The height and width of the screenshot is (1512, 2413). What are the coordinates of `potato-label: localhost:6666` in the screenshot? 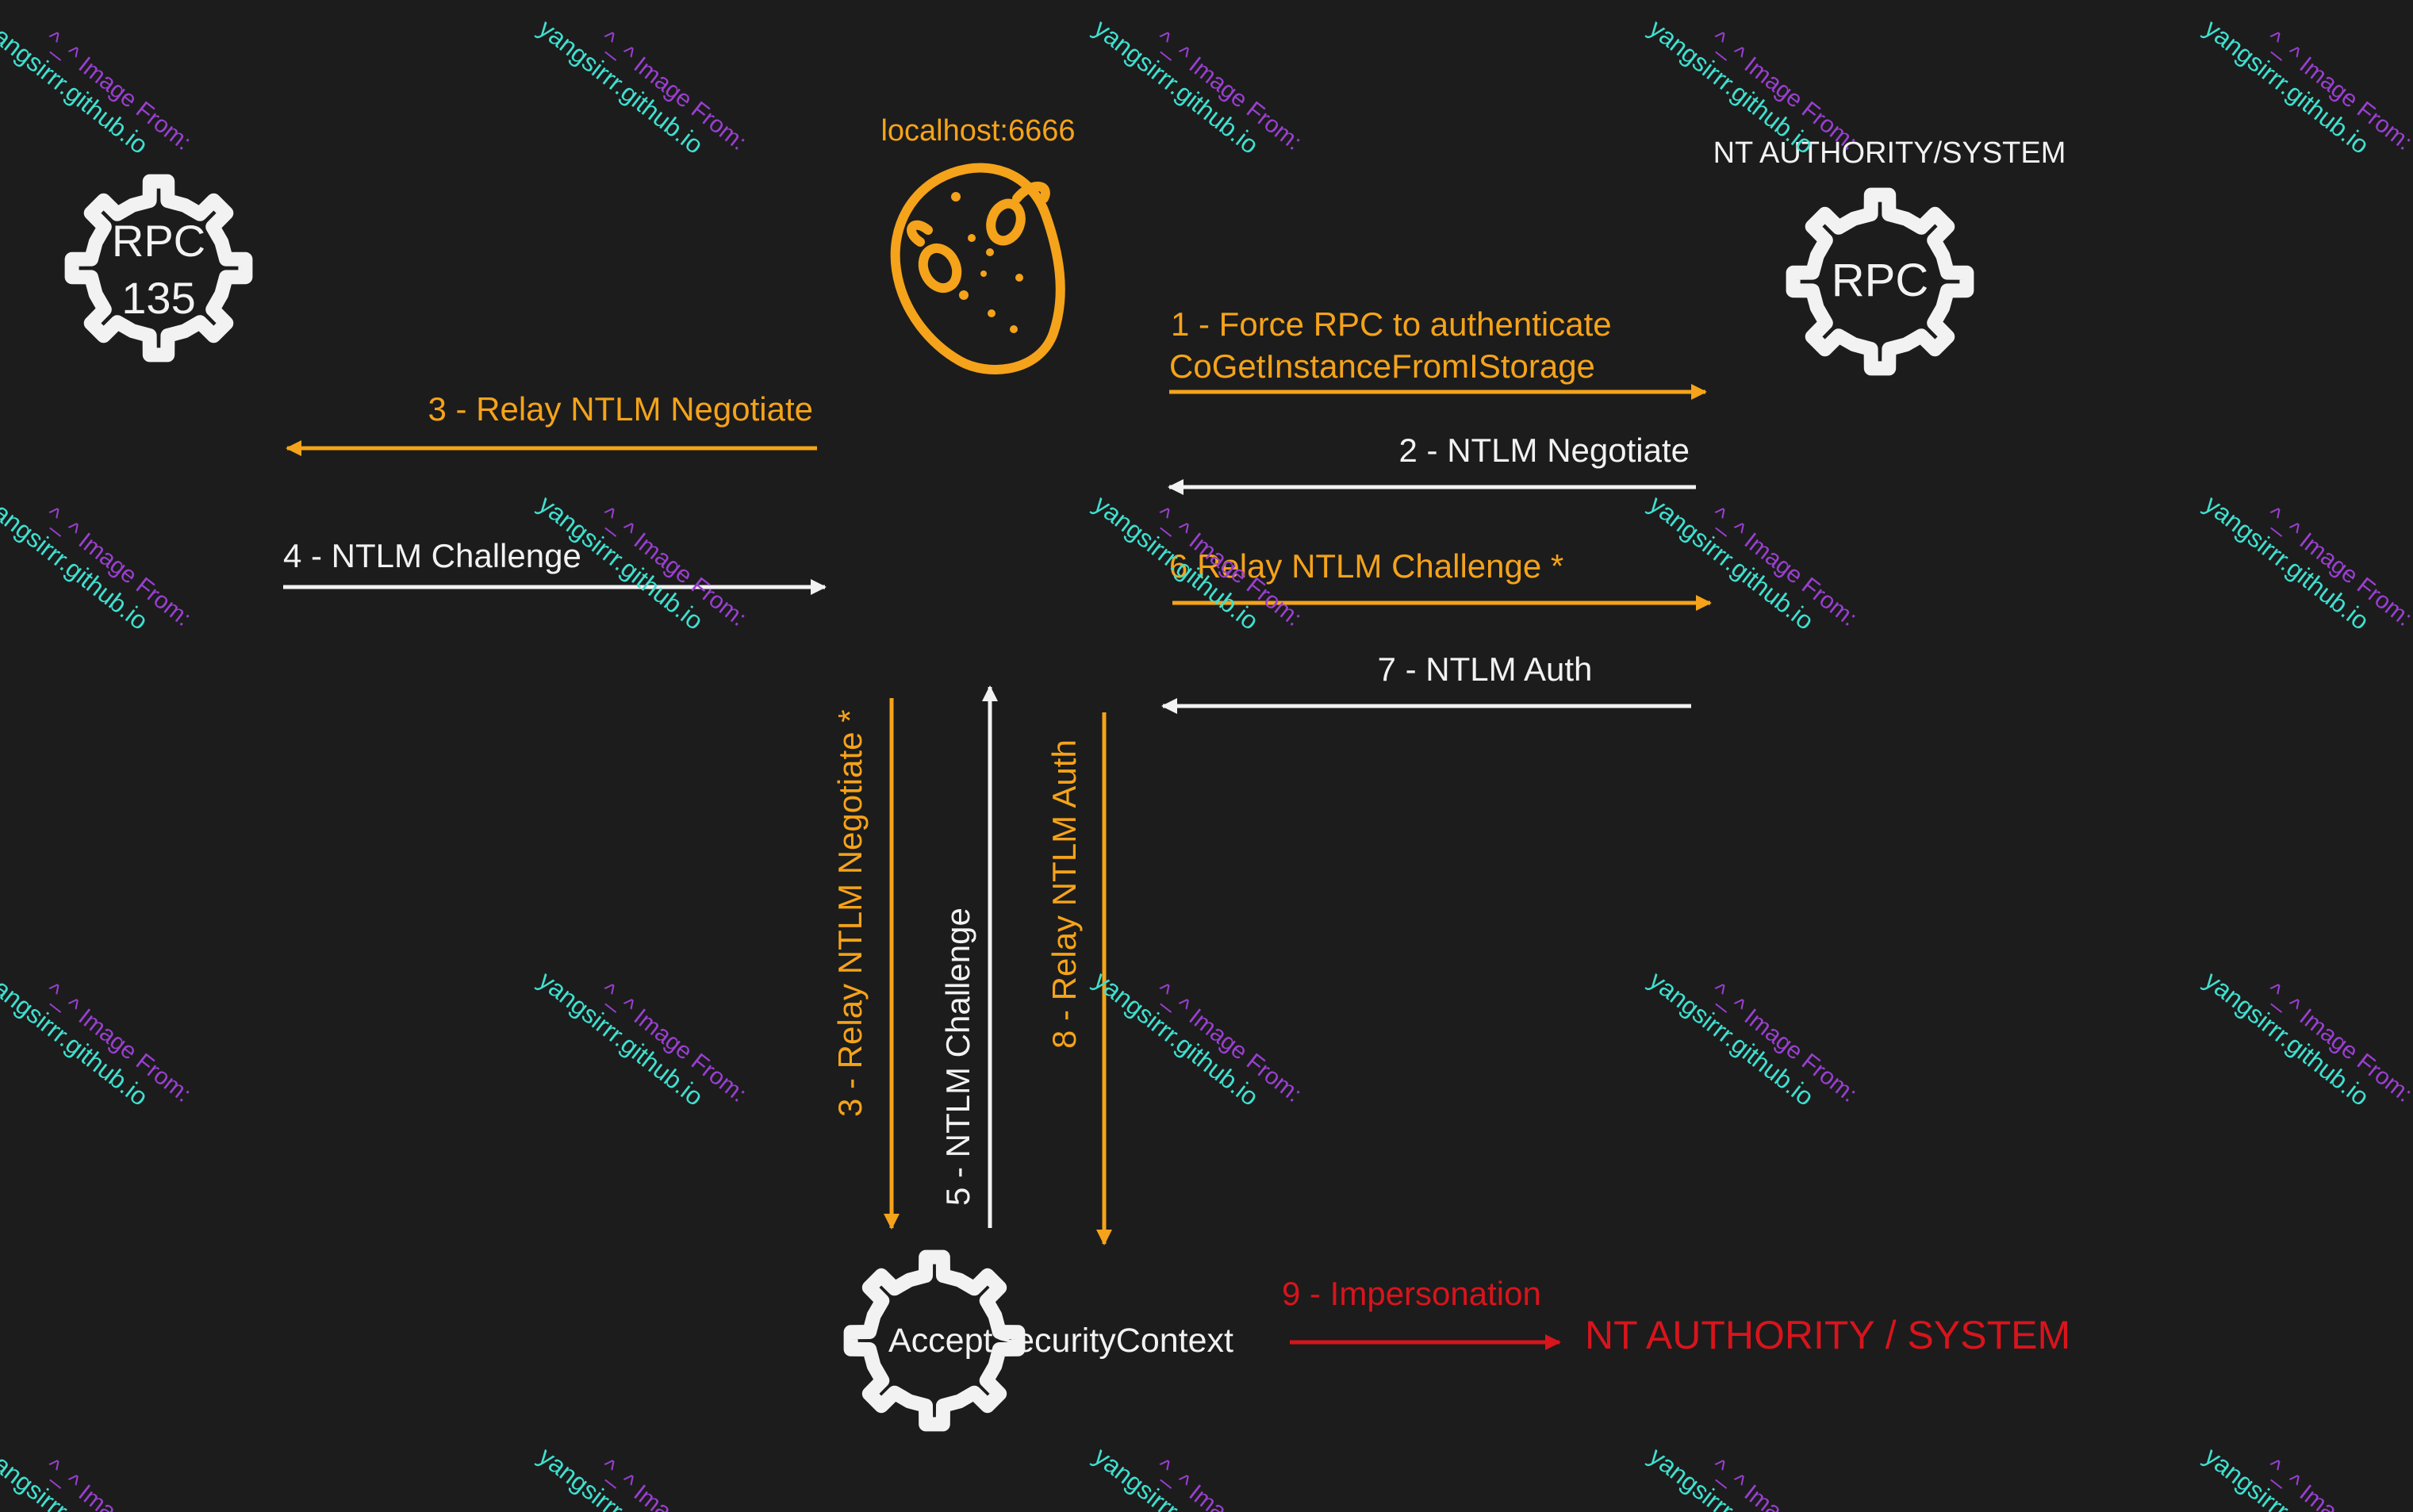 It's located at (977, 131).